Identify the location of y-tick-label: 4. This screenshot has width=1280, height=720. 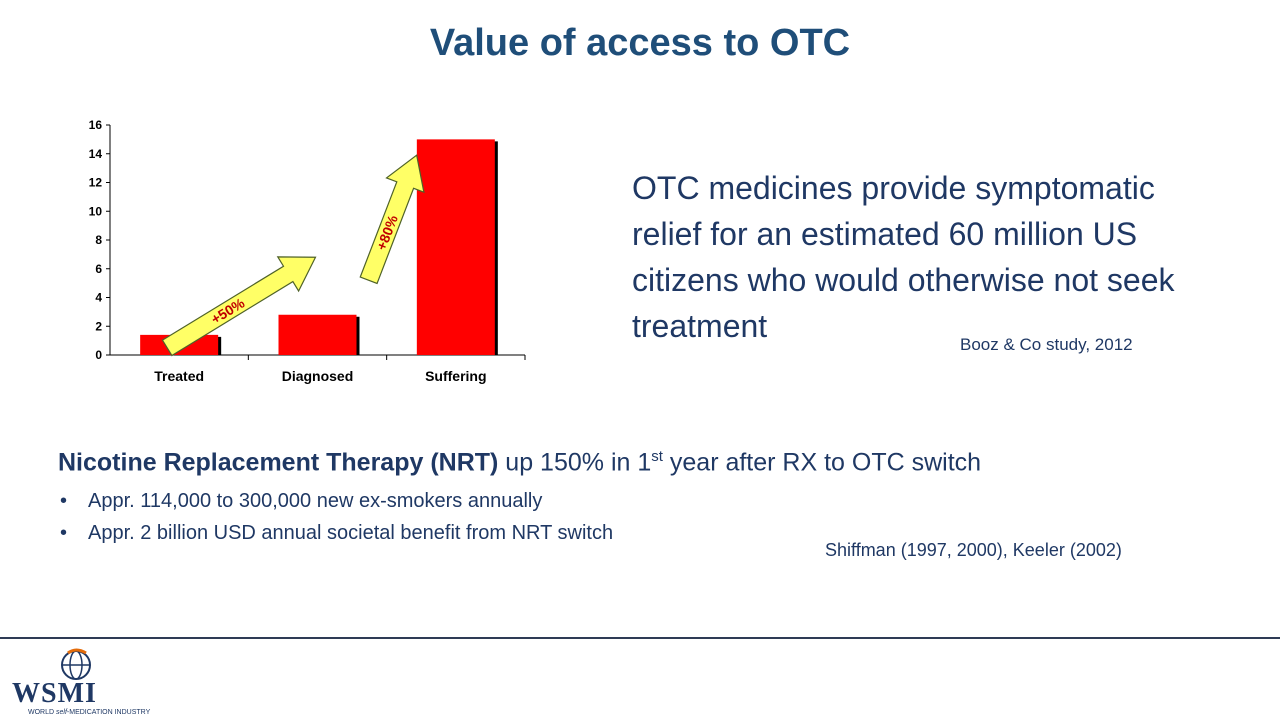
(98, 298).